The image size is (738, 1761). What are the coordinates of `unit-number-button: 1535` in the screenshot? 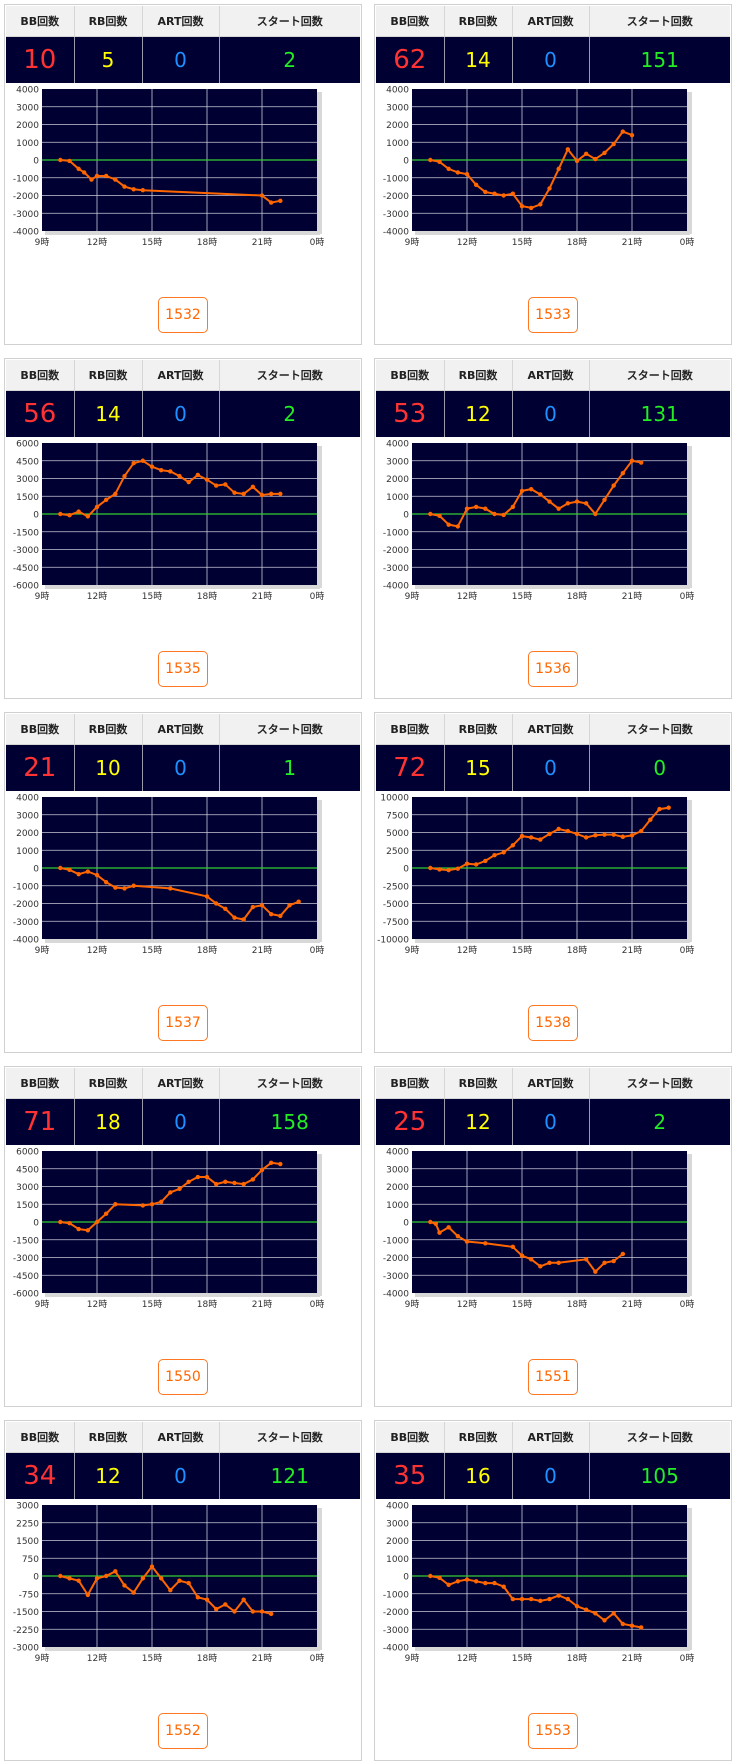 It's located at (183, 669).